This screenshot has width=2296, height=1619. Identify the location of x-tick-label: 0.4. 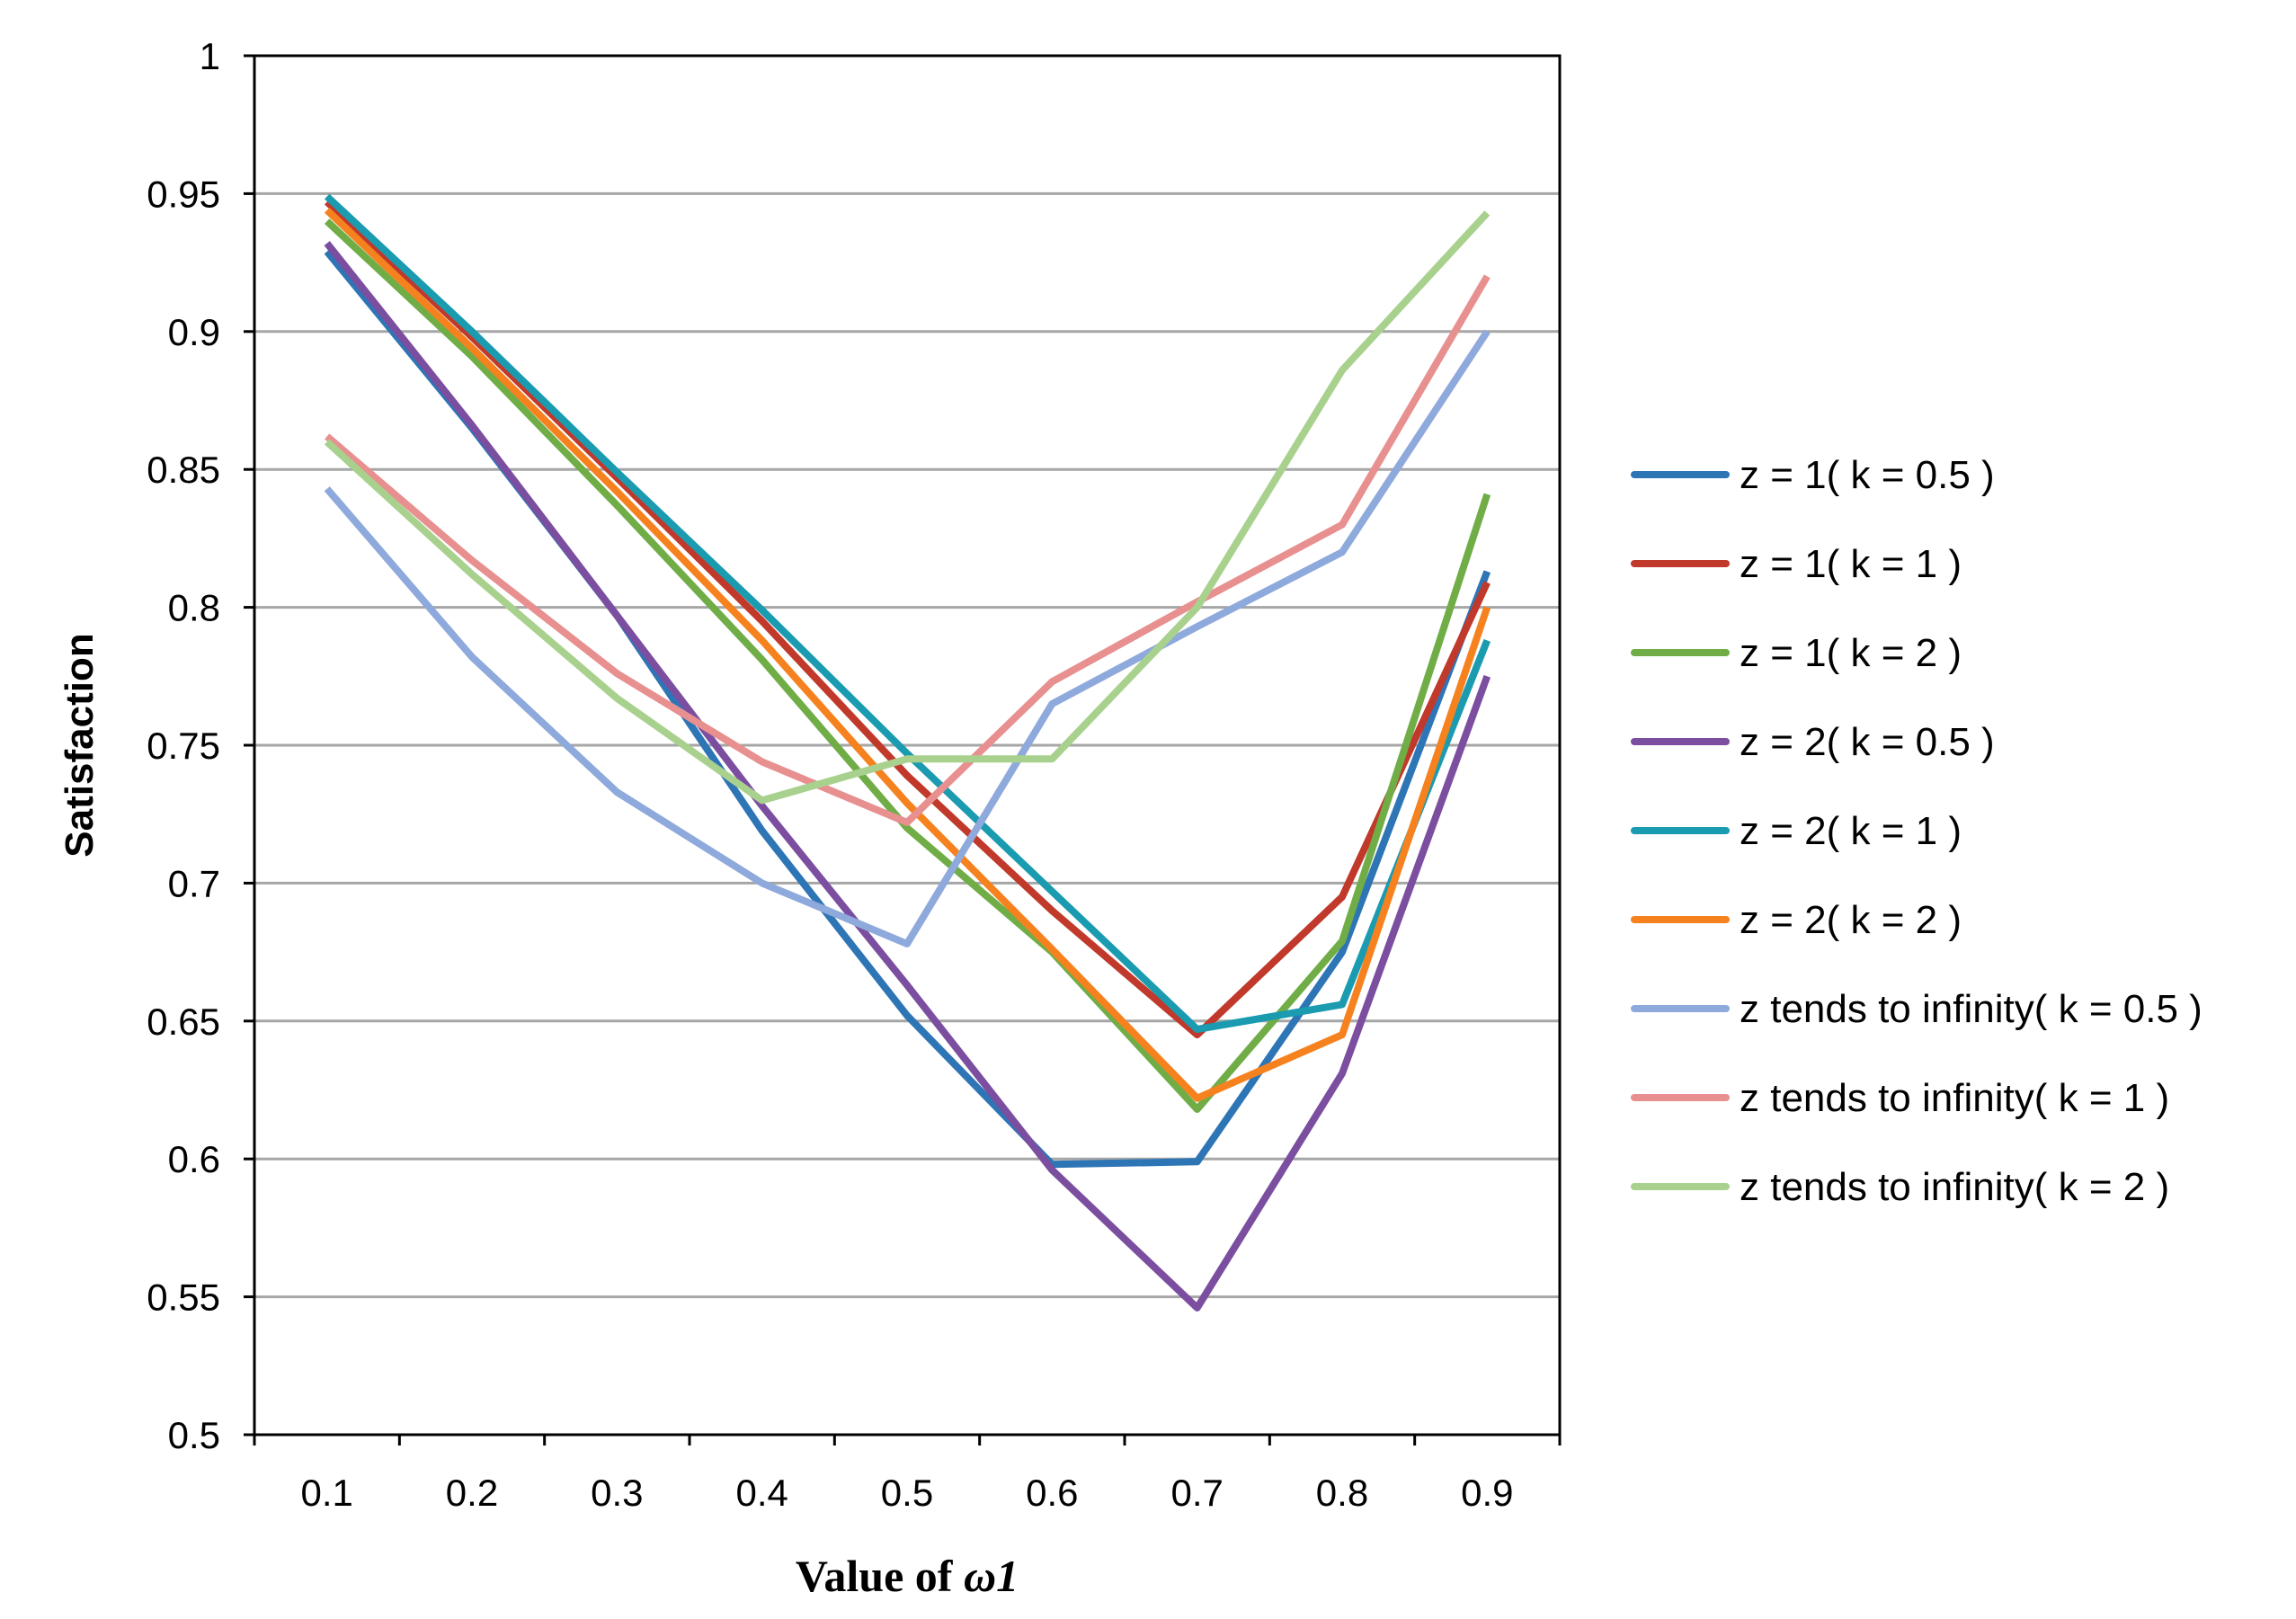
(761, 1493).